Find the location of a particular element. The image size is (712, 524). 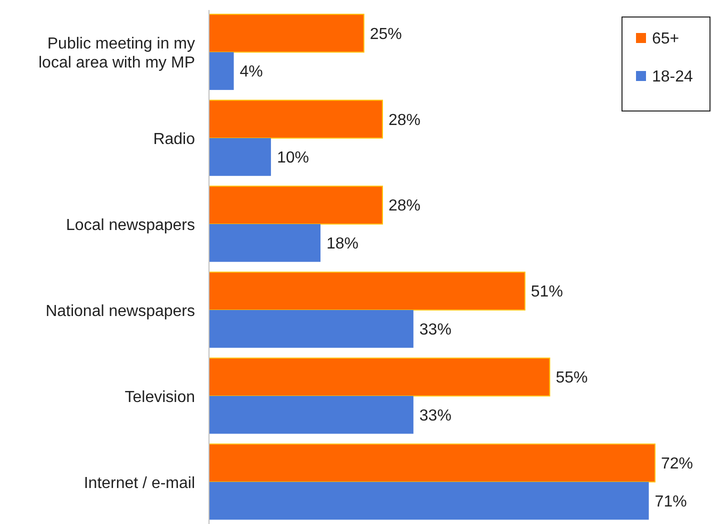

y-tick-label: Local newspapers is located at coordinates (130, 225).